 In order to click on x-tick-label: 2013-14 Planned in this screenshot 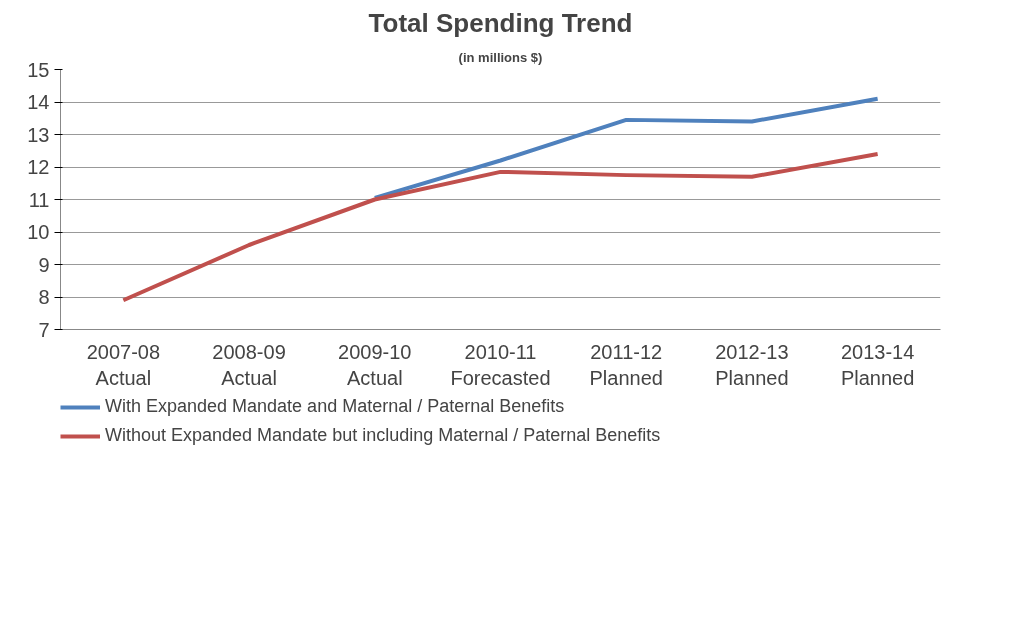, I will do `click(877, 364)`.